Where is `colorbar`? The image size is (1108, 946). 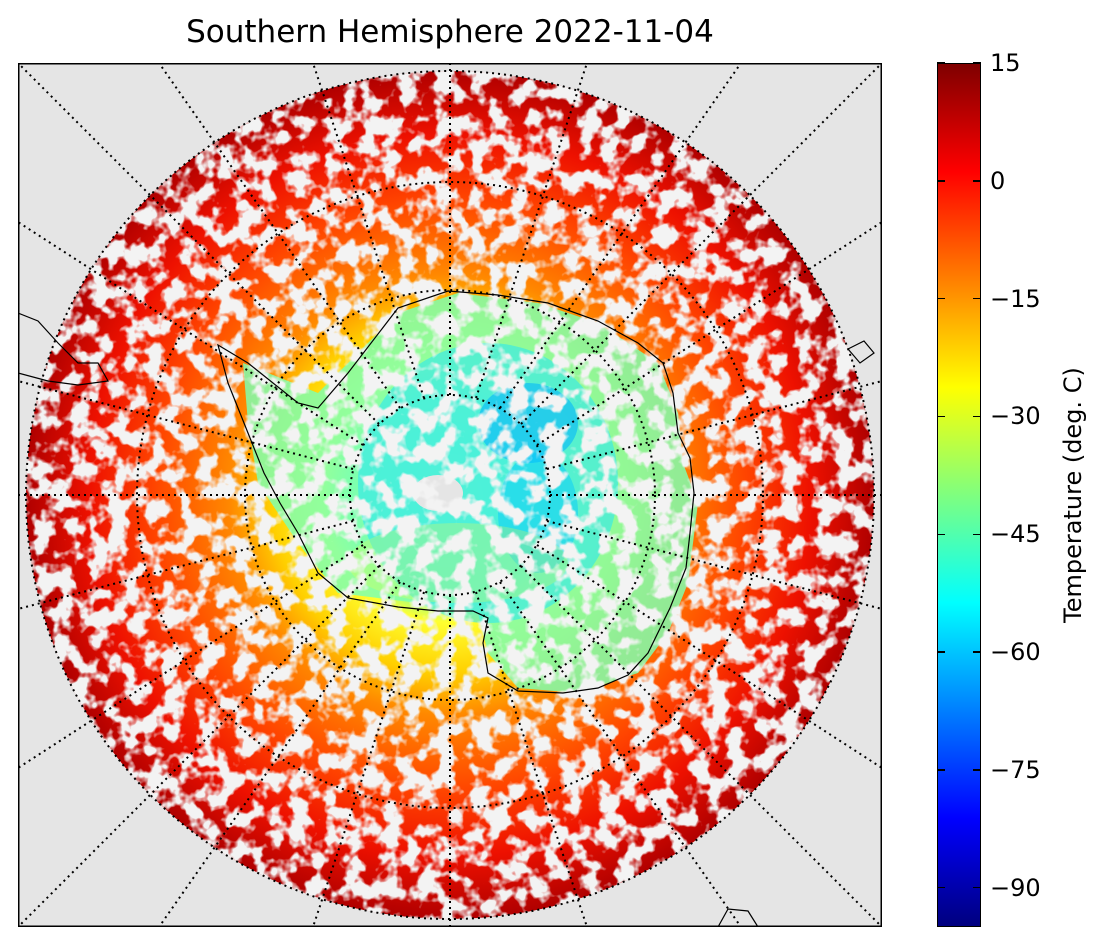 colorbar is located at coordinates (959, 495).